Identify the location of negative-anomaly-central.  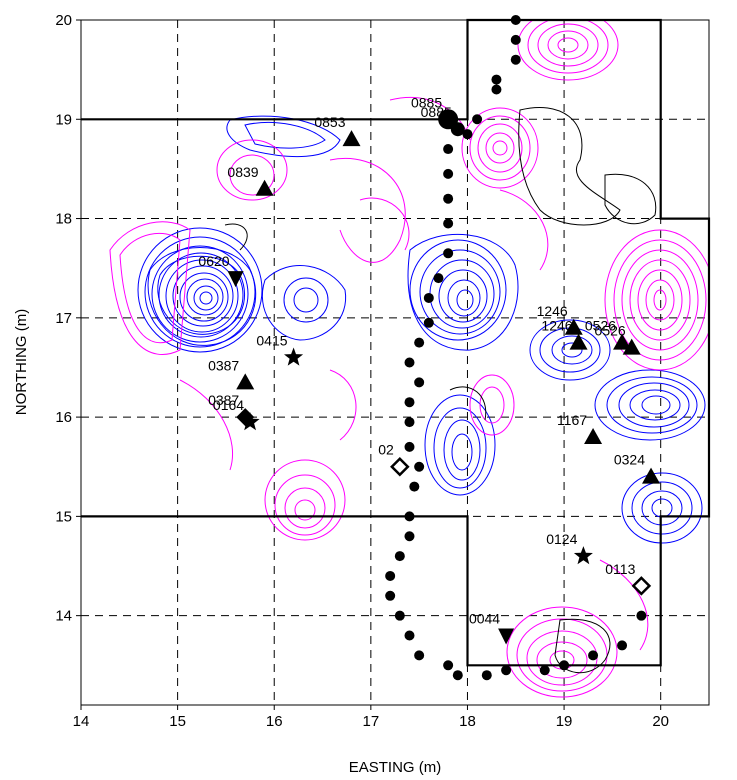
(463, 364).